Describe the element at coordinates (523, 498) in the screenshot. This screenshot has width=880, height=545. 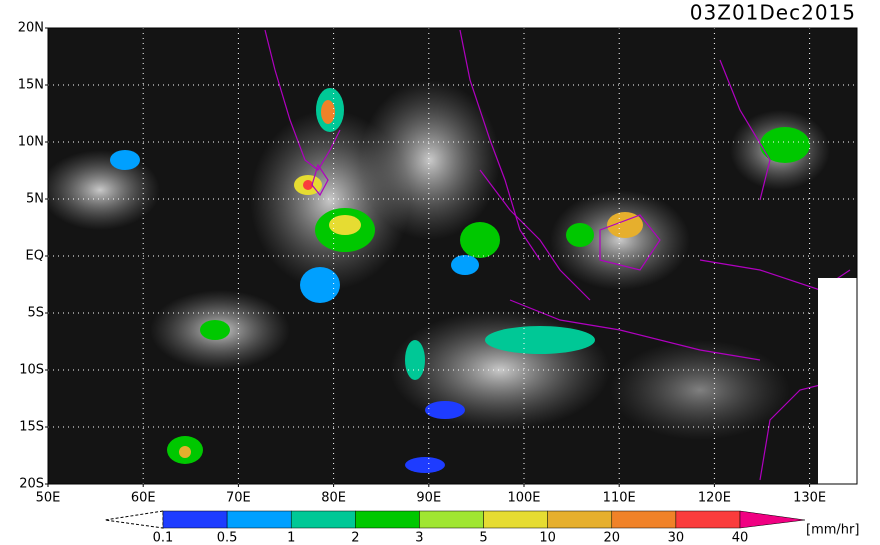
I see `lon-label: 100E` at that location.